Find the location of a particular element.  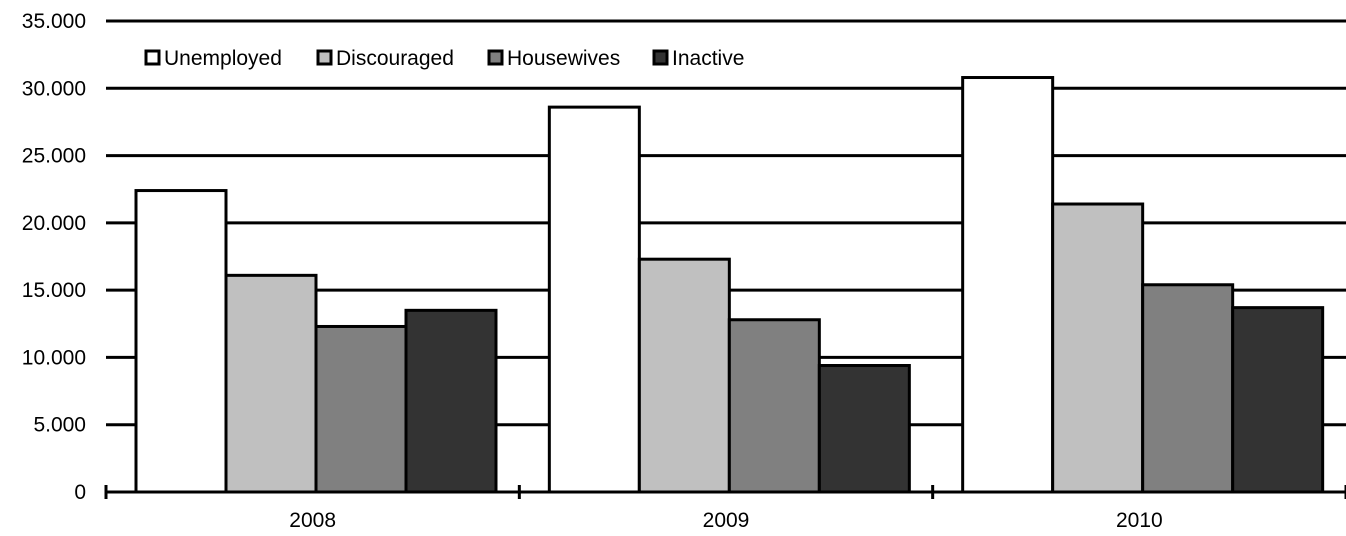

bar-discouraged-2008 is located at coordinates (271, 383).